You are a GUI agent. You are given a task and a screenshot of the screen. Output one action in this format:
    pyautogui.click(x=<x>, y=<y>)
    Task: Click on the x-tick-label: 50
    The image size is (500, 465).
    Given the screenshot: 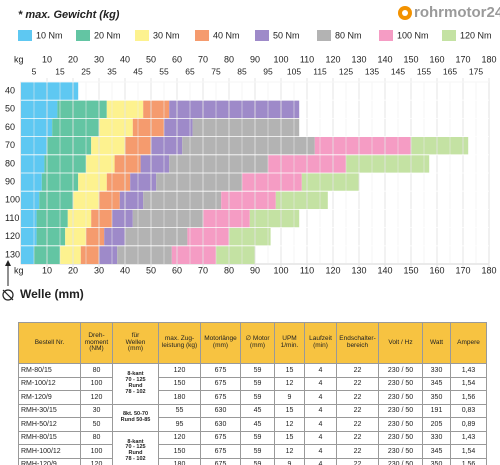 What is the action you would take?
    pyautogui.click(x=151, y=270)
    